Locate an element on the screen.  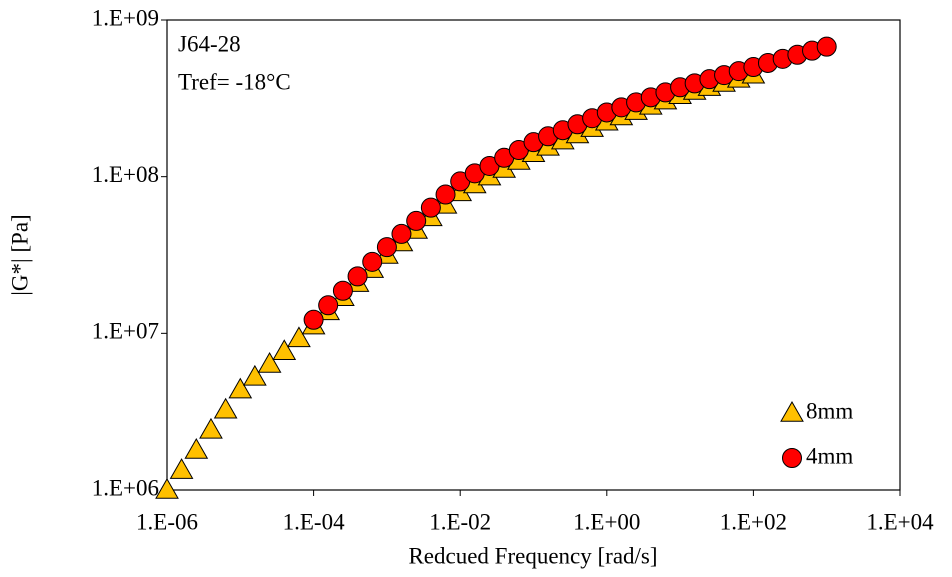
x-tick-label: 1.E+02 is located at coordinates (753, 521).